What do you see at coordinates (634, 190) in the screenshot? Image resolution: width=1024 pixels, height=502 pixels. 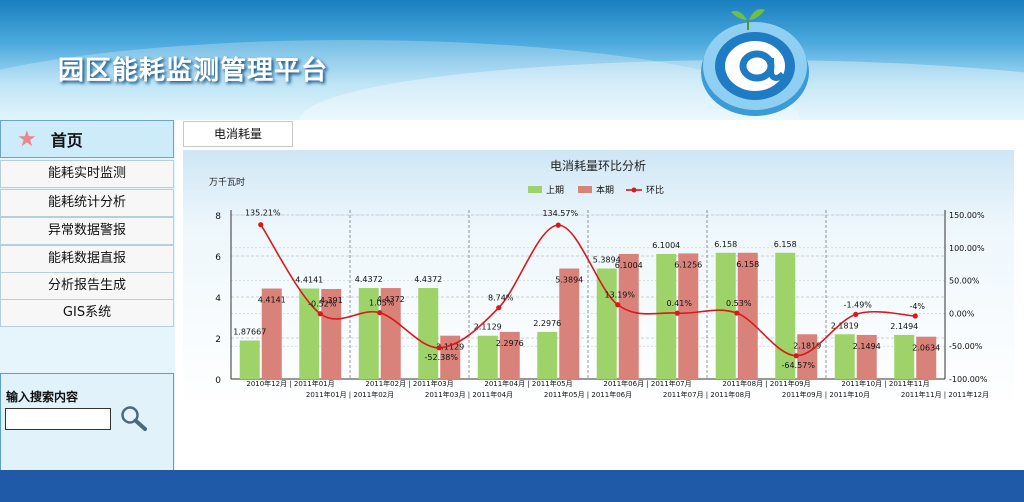 I see `legend-marker` at bounding box center [634, 190].